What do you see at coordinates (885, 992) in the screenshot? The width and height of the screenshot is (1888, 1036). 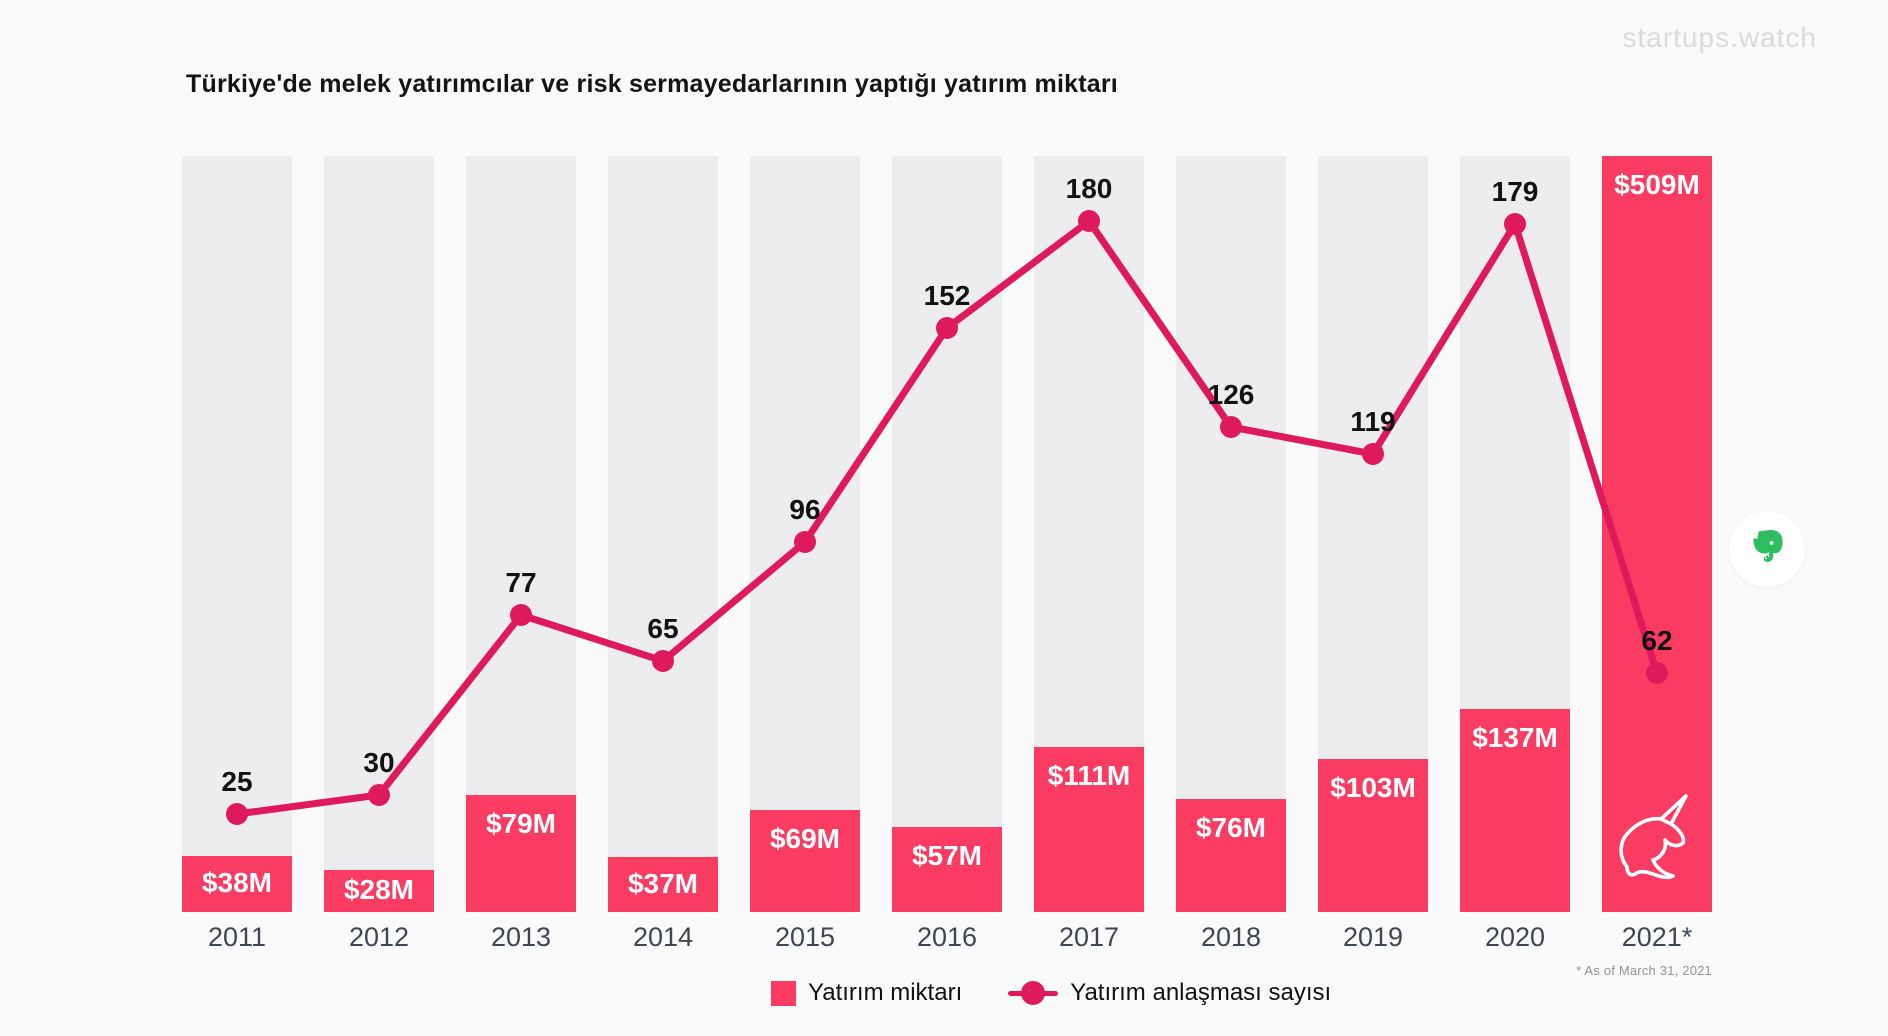 I see `bar-legend-label: Yatırım miktarı` at bounding box center [885, 992].